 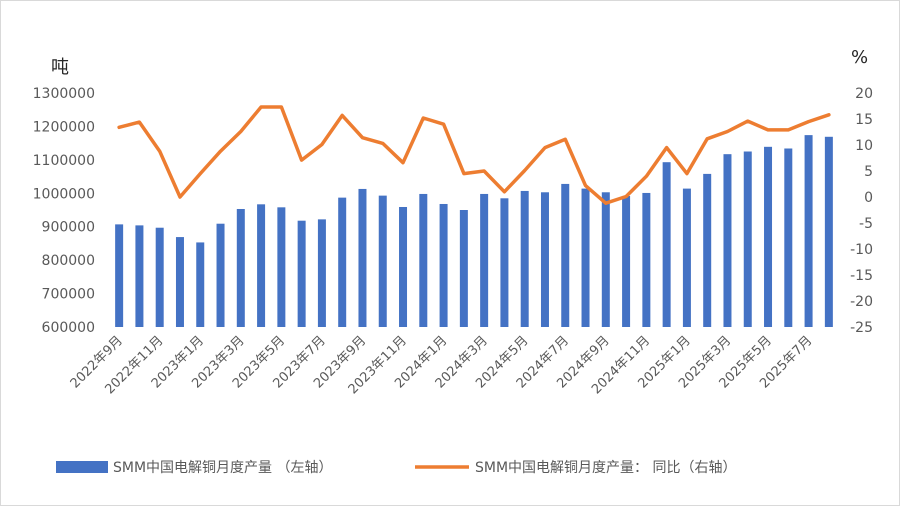 I want to click on legend: SMM中国电解铜月度产量 （左轴） SMM中国电解铜月度产量： 同比（右轴）, so click(x=396, y=468).